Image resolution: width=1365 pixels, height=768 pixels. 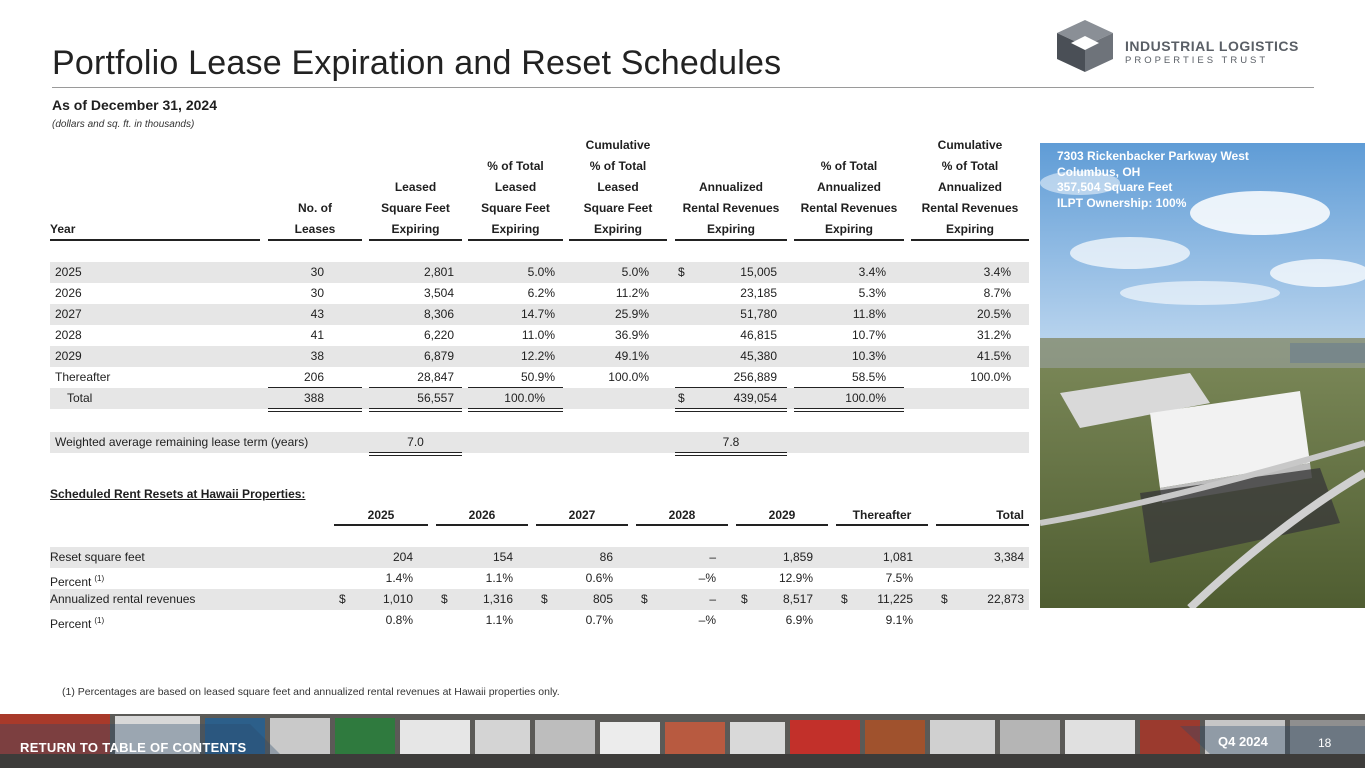 I want to click on header-pct-rev-l1: % of Total, so click(x=849, y=166).